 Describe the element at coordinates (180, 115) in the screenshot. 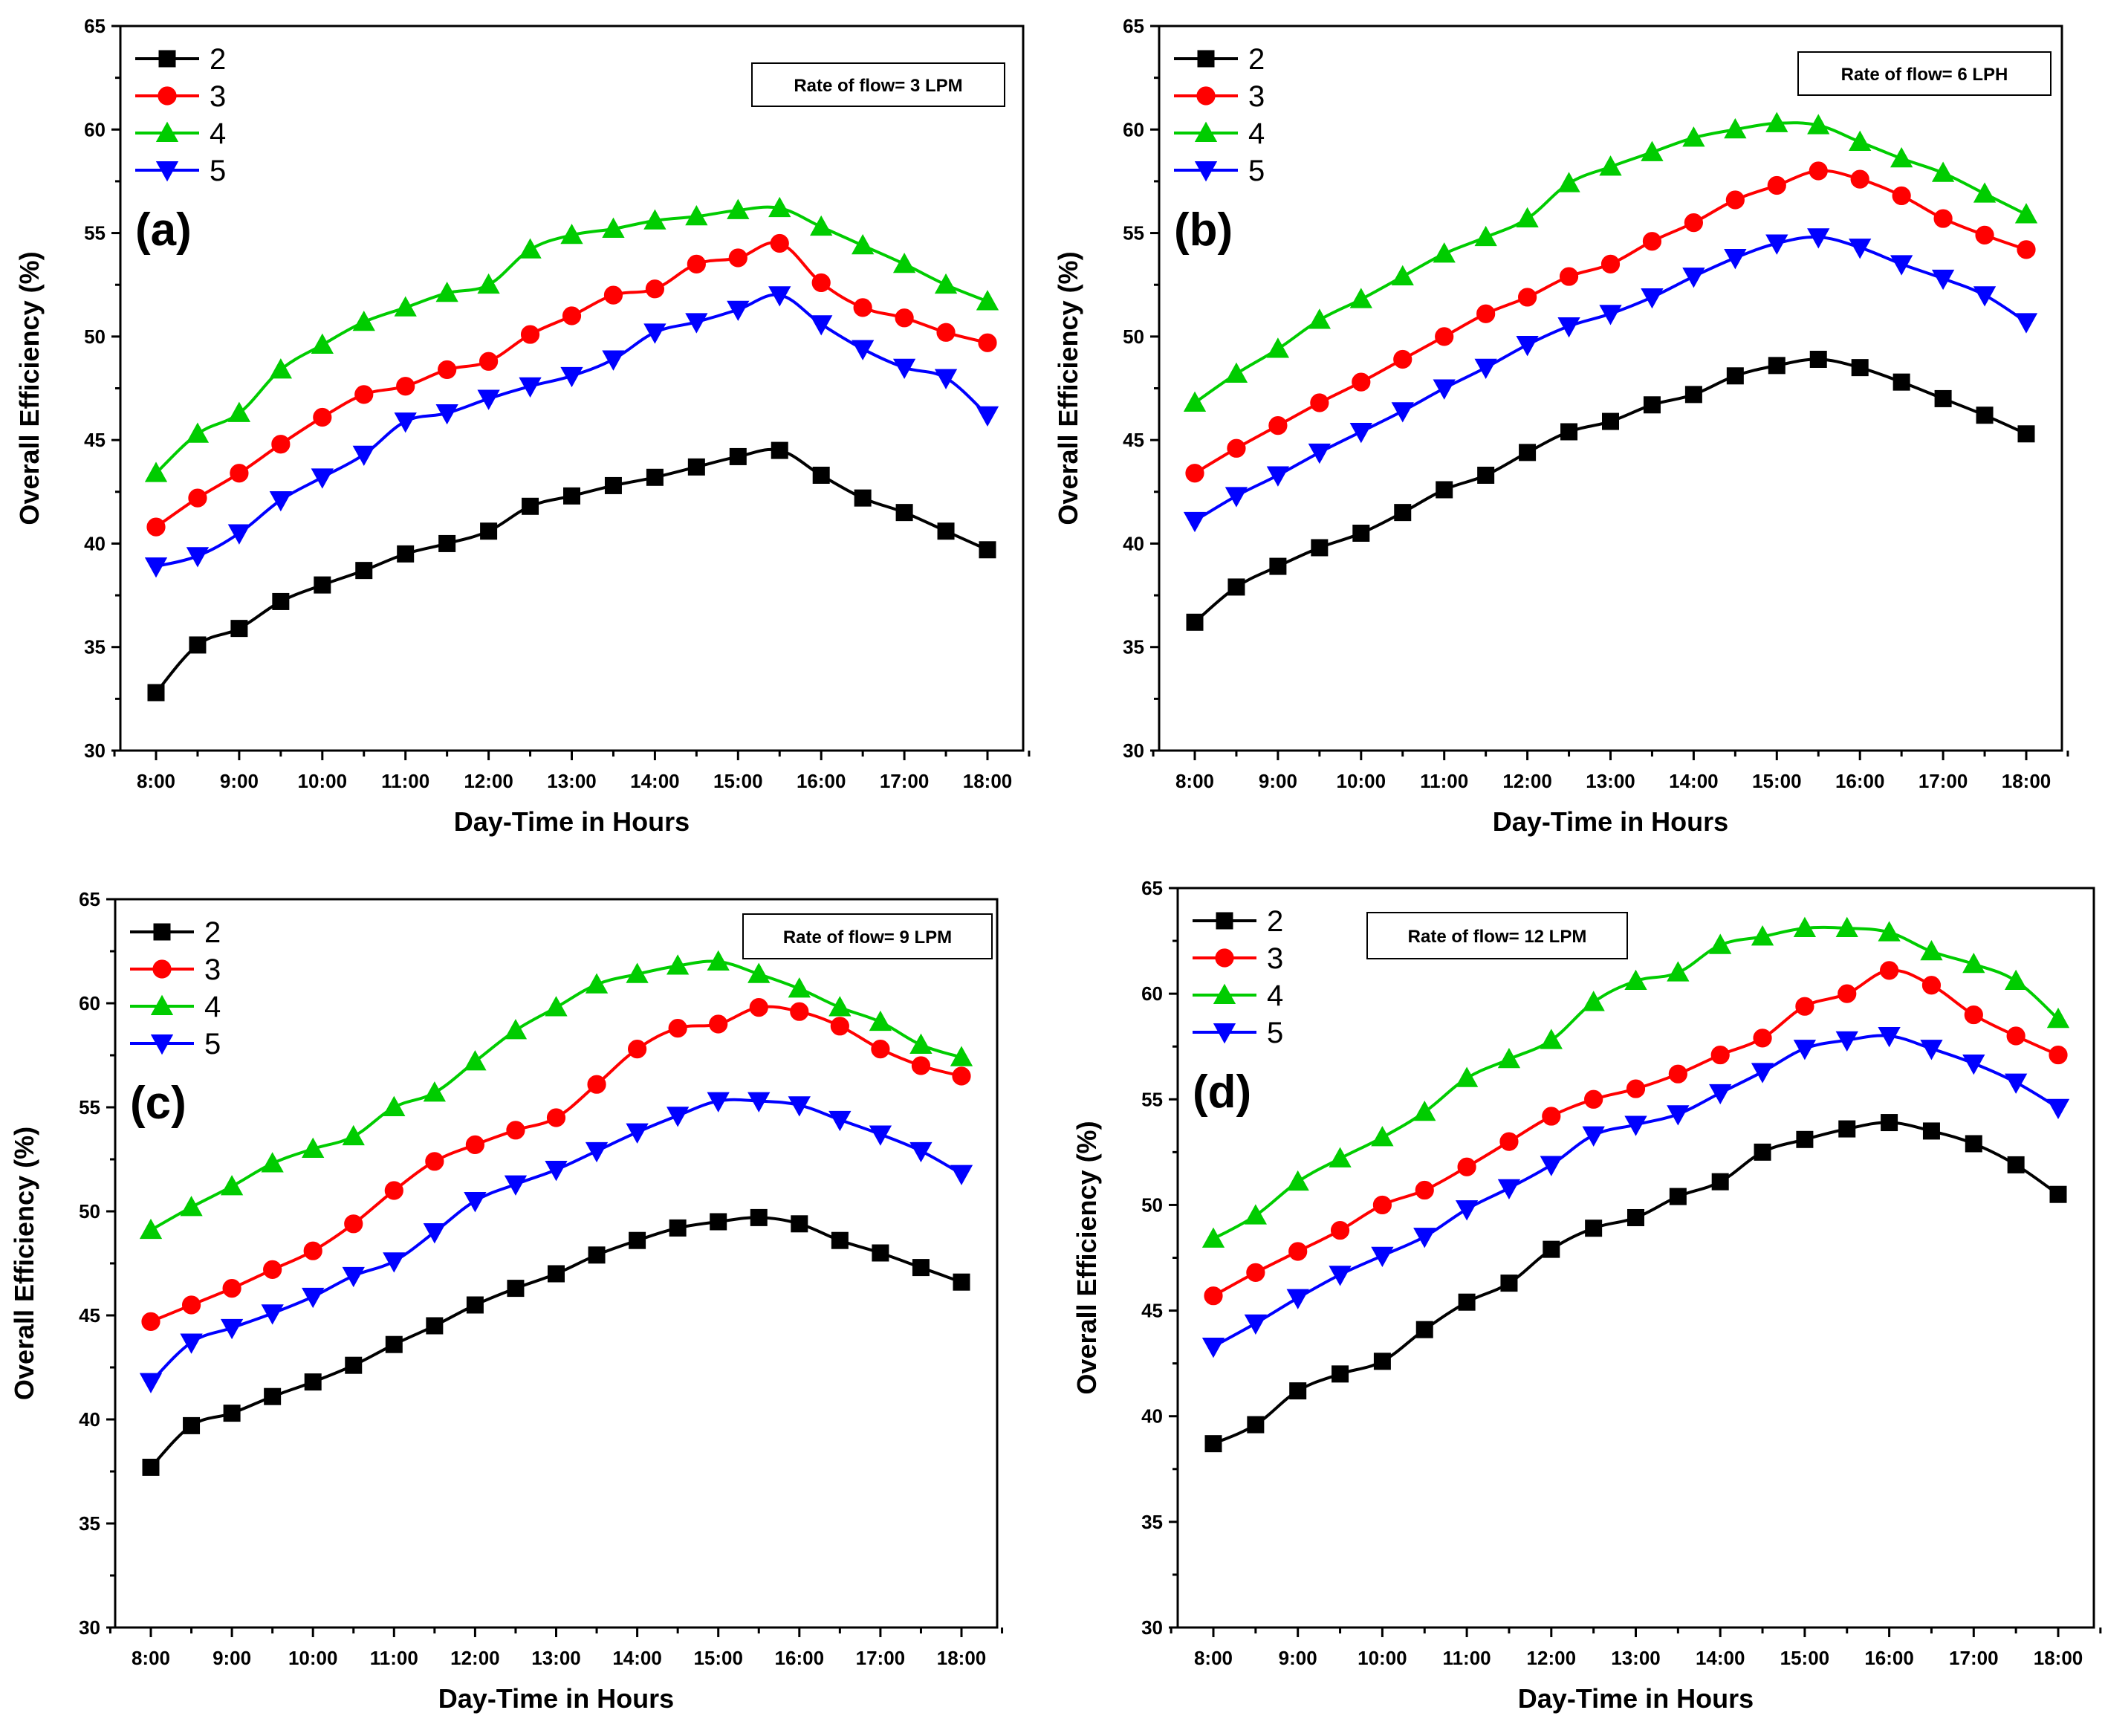

I see `legend: 2 3 4 5` at that location.